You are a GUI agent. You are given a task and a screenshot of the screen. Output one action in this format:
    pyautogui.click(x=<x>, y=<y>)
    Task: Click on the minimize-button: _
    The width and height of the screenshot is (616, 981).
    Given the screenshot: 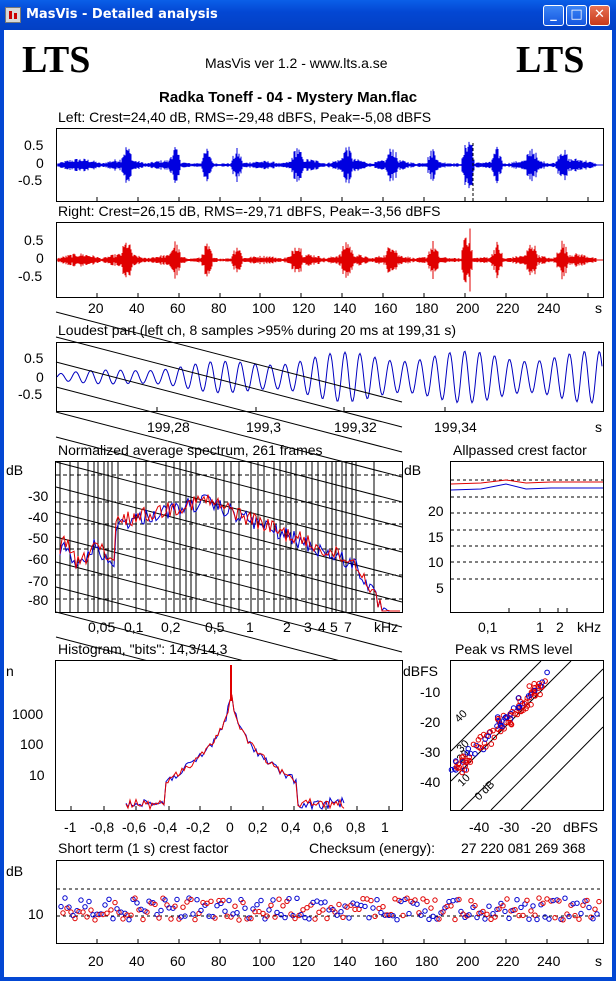 What is the action you would take?
    pyautogui.click(x=553, y=15)
    